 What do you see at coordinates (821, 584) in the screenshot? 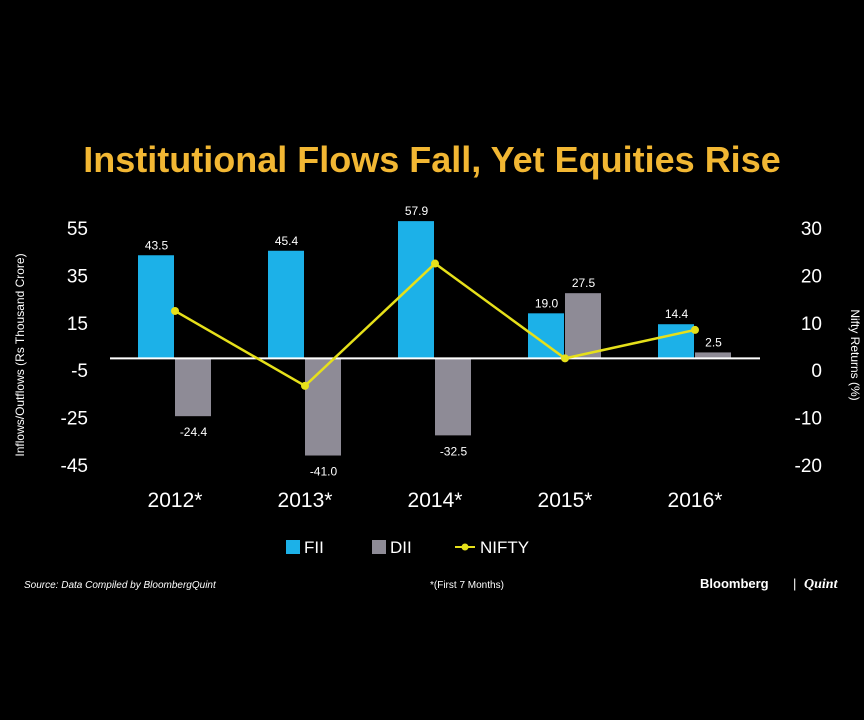
I see `brand-quint: Quint` at bounding box center [821, 584].